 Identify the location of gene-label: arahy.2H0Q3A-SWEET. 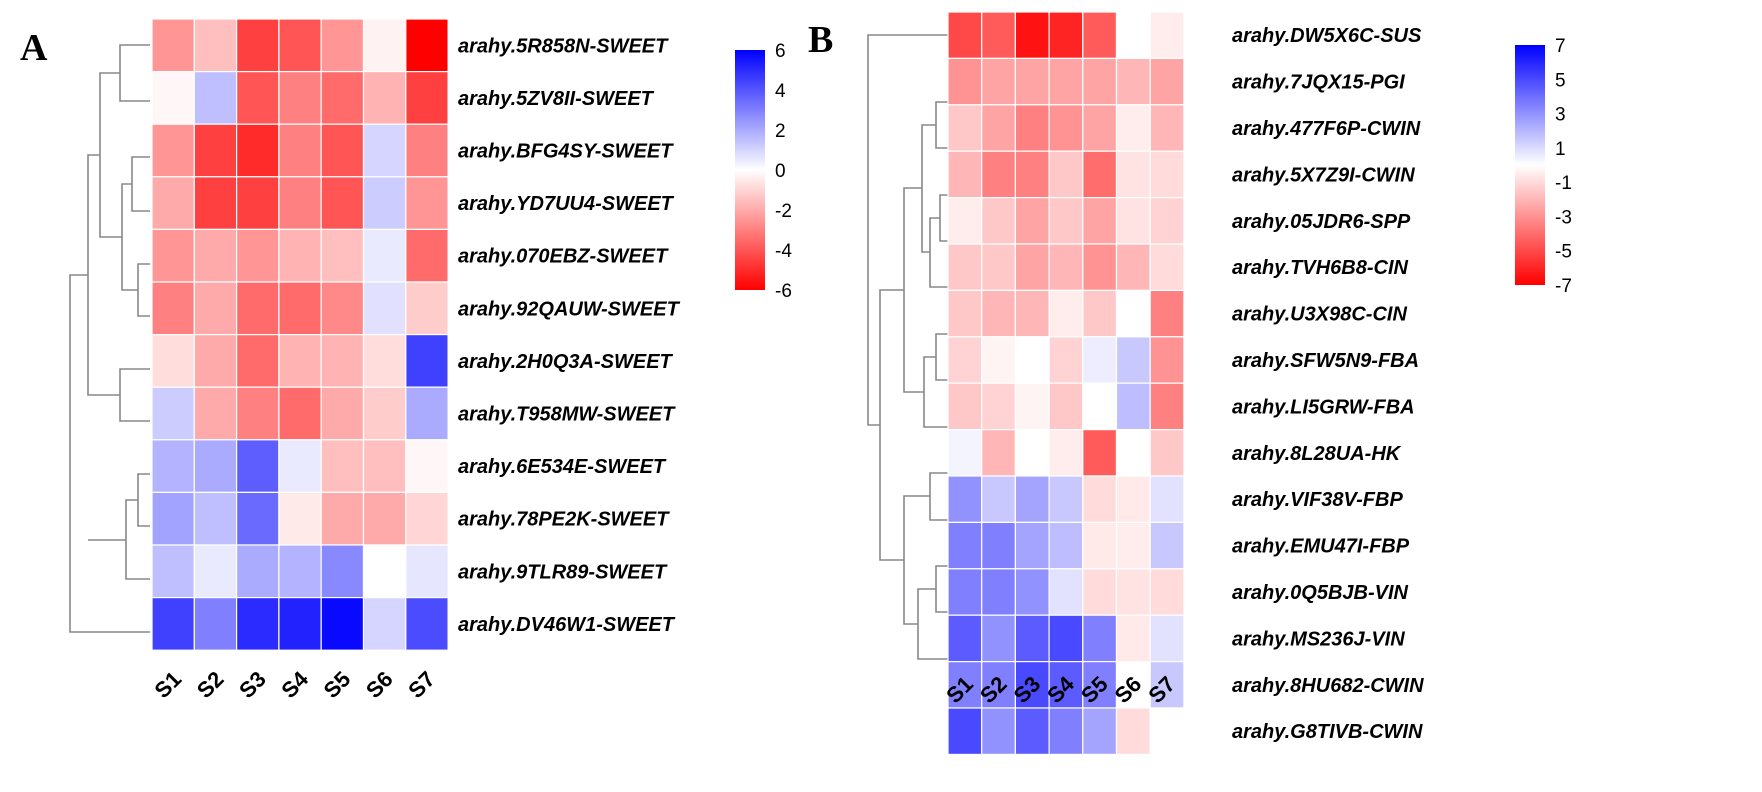
(566, 362).